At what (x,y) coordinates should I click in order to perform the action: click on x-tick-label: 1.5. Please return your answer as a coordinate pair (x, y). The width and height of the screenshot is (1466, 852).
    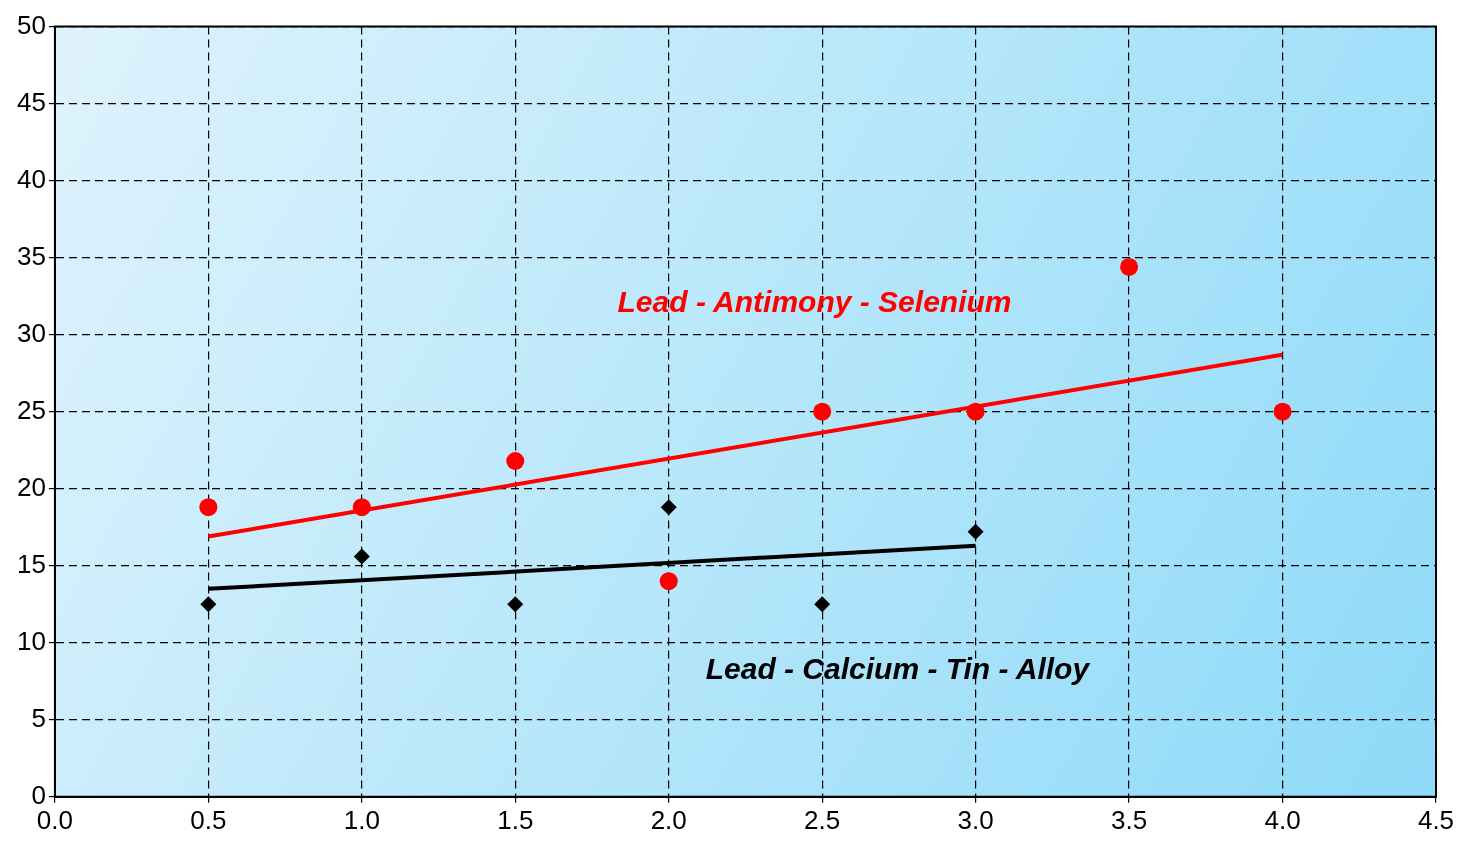
    Looking at the image, I should click on (515, 819).